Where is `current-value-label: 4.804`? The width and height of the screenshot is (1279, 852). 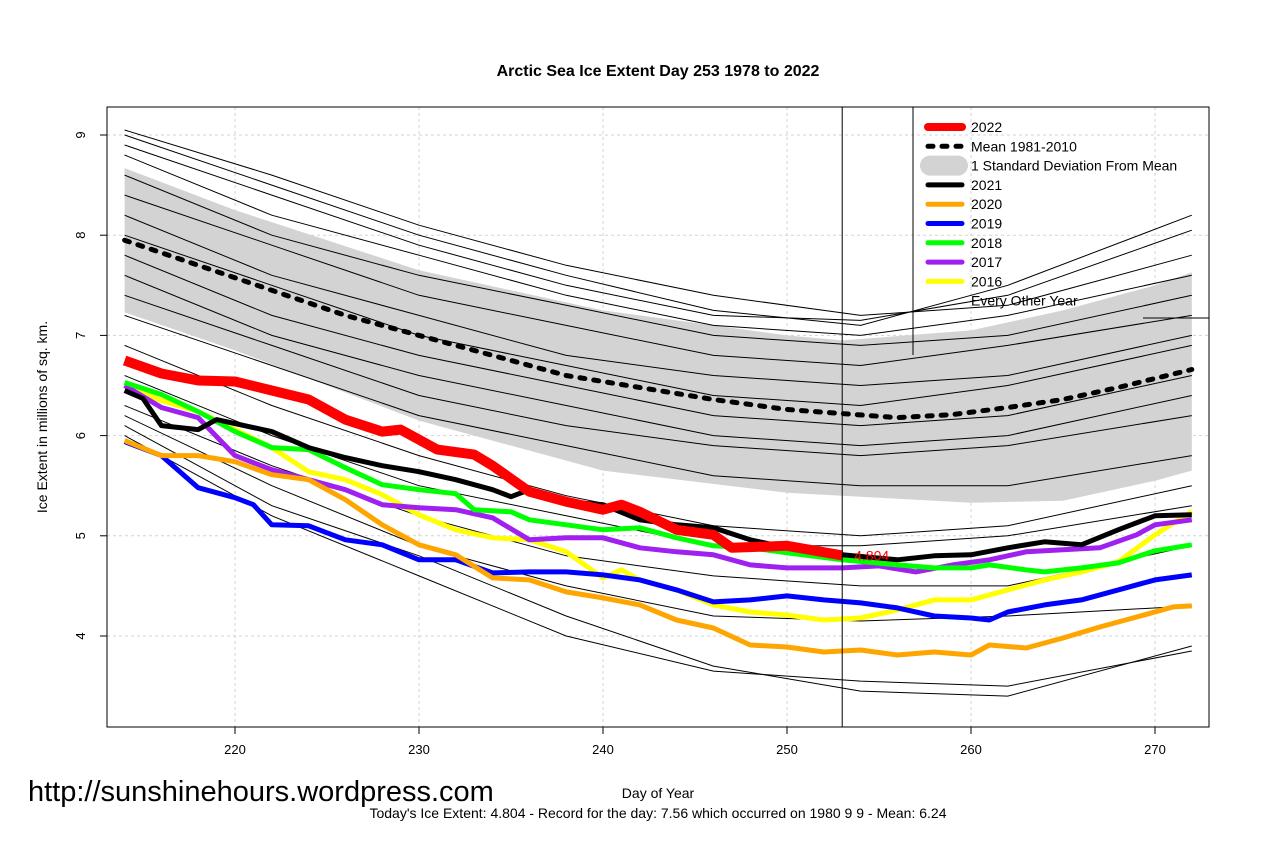
current-value-label: 4.804 is located at coordinates (871, 555).